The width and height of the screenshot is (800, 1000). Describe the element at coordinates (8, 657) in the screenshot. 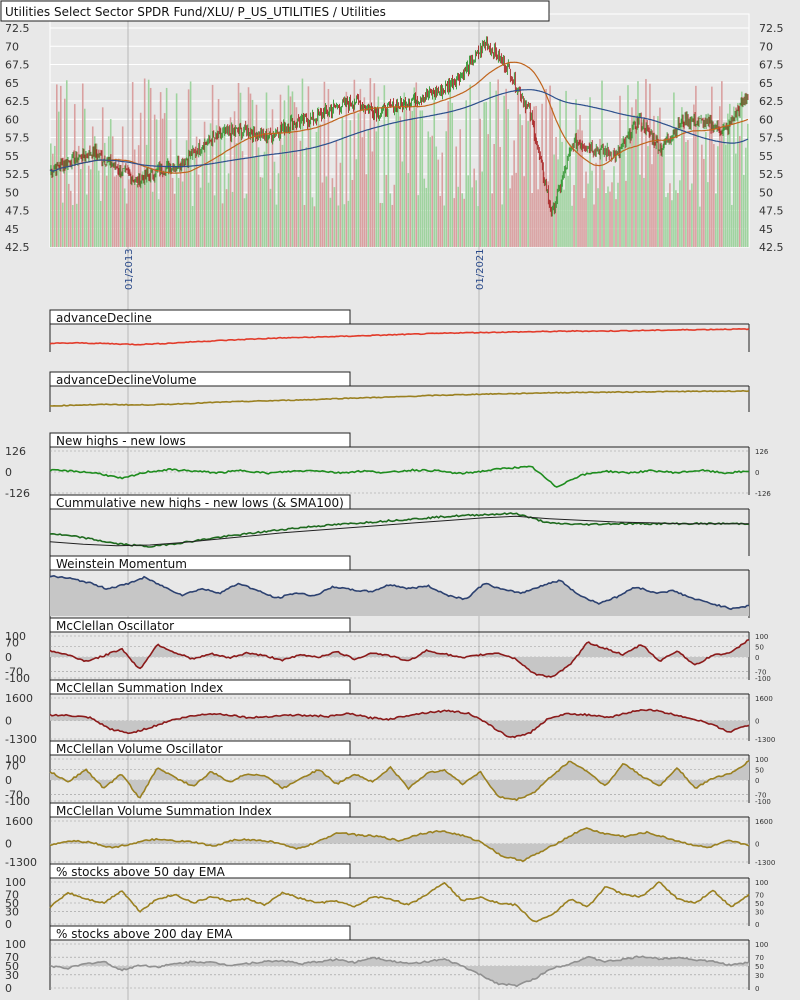

I see `panel-y-tick-left: 0` at that location.